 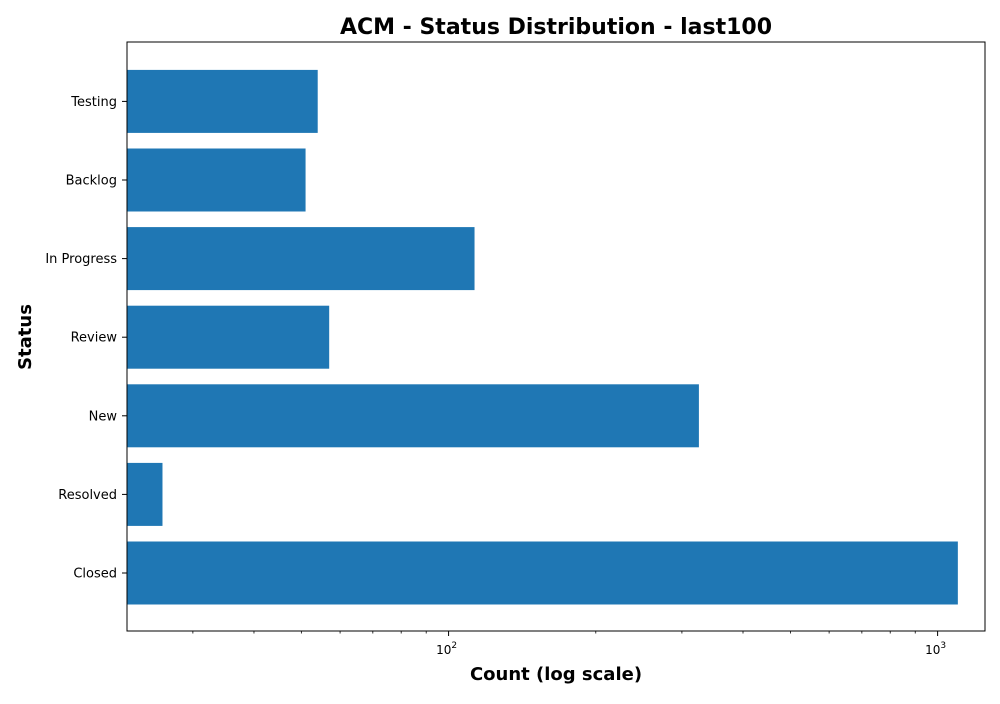 What do you see at coordinates (556, 674) in the screenshot?
I see `x-axis-label: Count (log scale)` at bounding box center [556, 674].